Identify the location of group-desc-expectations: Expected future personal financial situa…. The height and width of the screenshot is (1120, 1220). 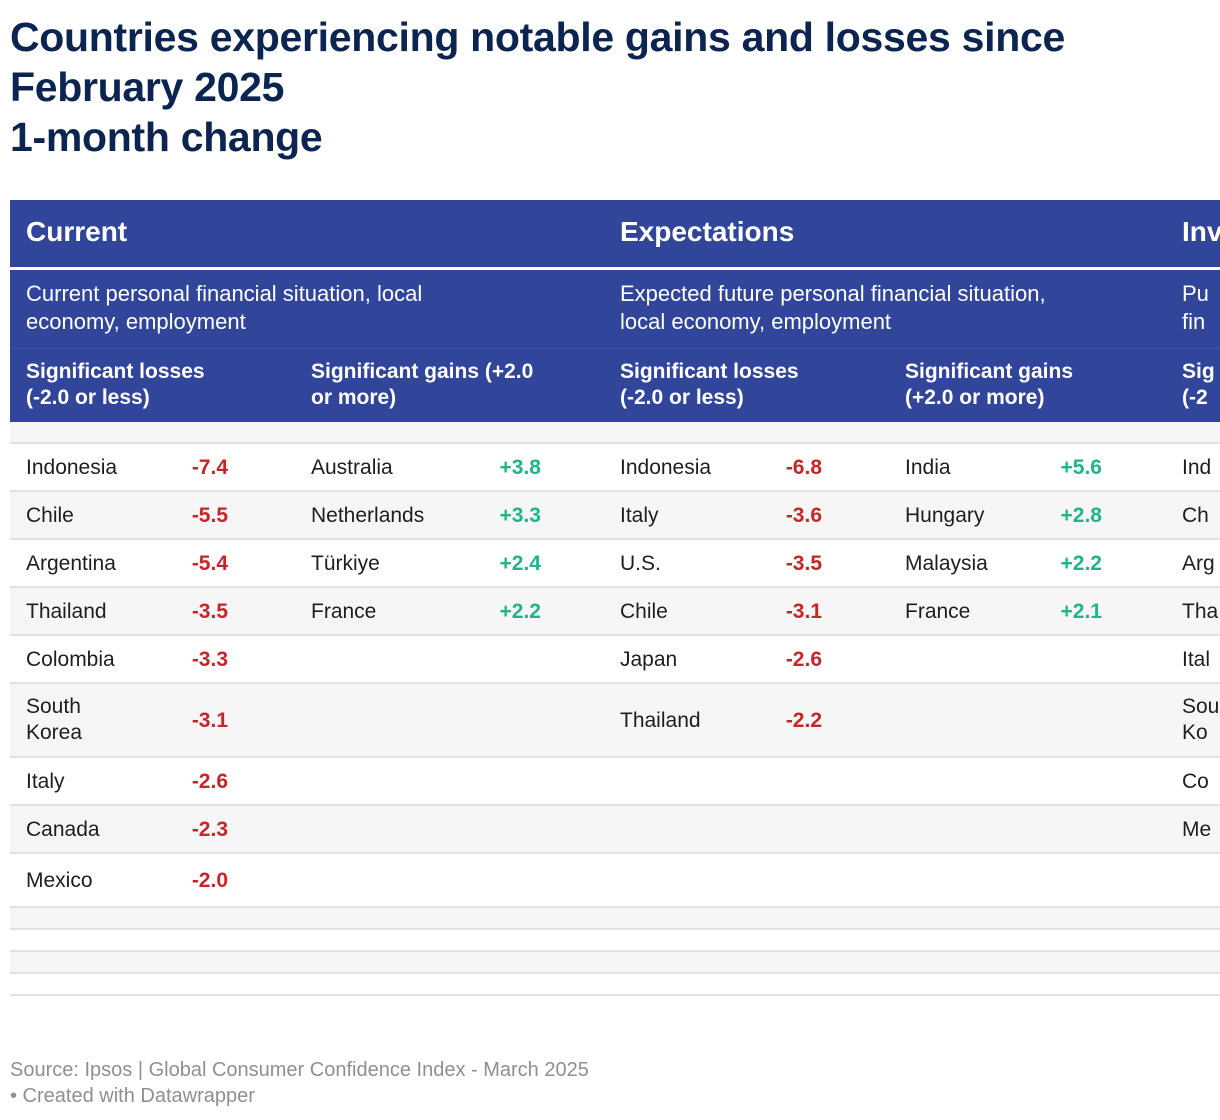
(833, 307).